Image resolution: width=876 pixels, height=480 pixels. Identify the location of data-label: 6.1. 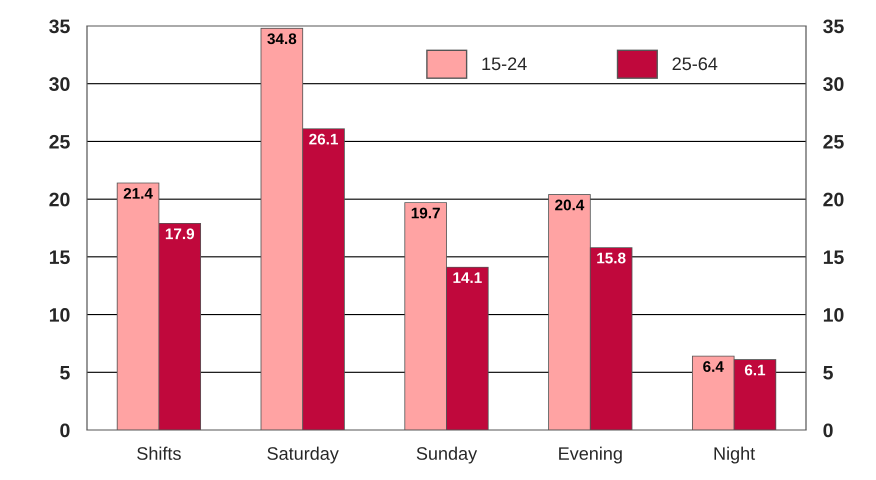
(755, 370).